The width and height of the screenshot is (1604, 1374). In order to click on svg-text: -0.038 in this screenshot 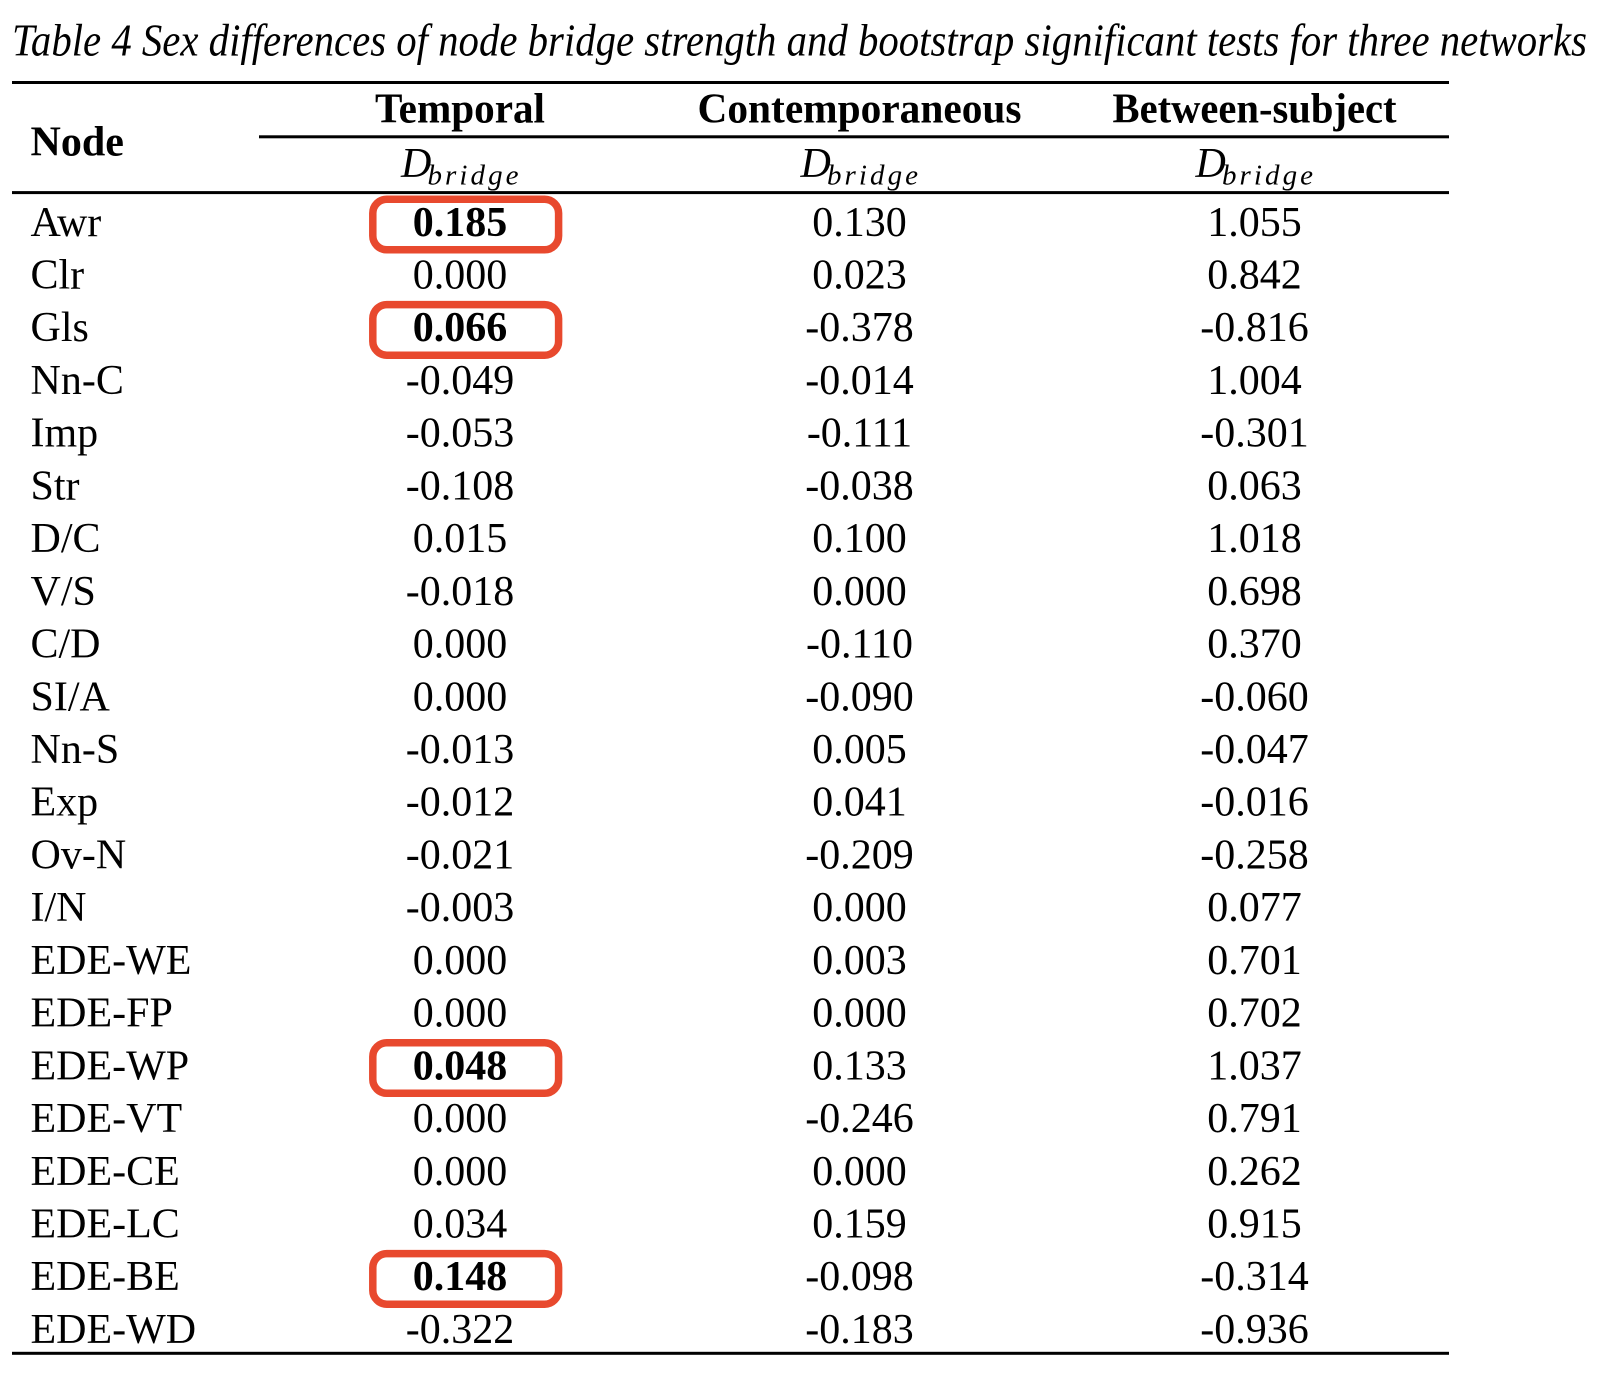, I will do `click(859, 486)`.